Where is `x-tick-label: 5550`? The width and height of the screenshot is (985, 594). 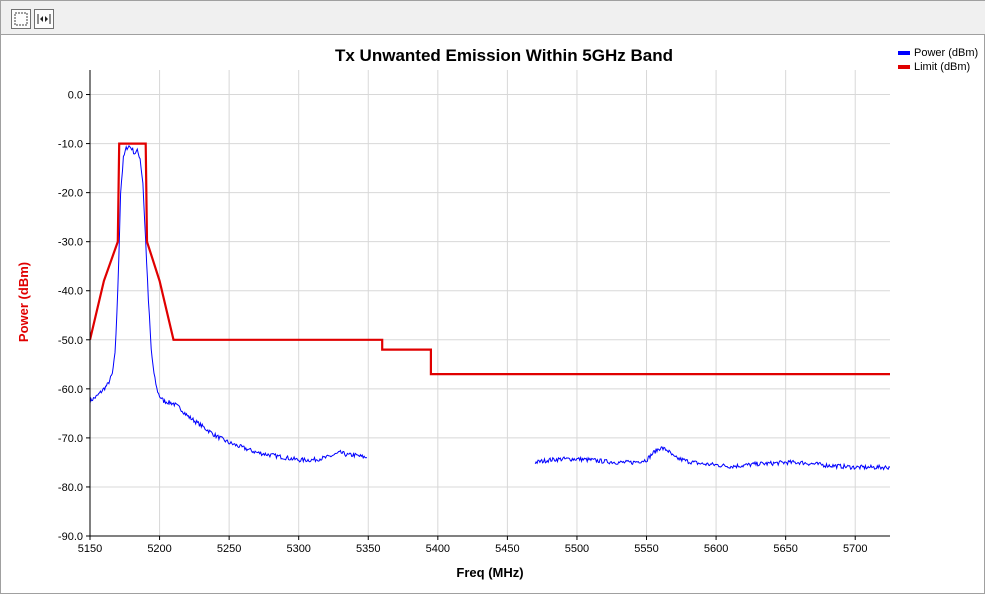 x-tick-label: 5550 is located at coordinates (646, 549).